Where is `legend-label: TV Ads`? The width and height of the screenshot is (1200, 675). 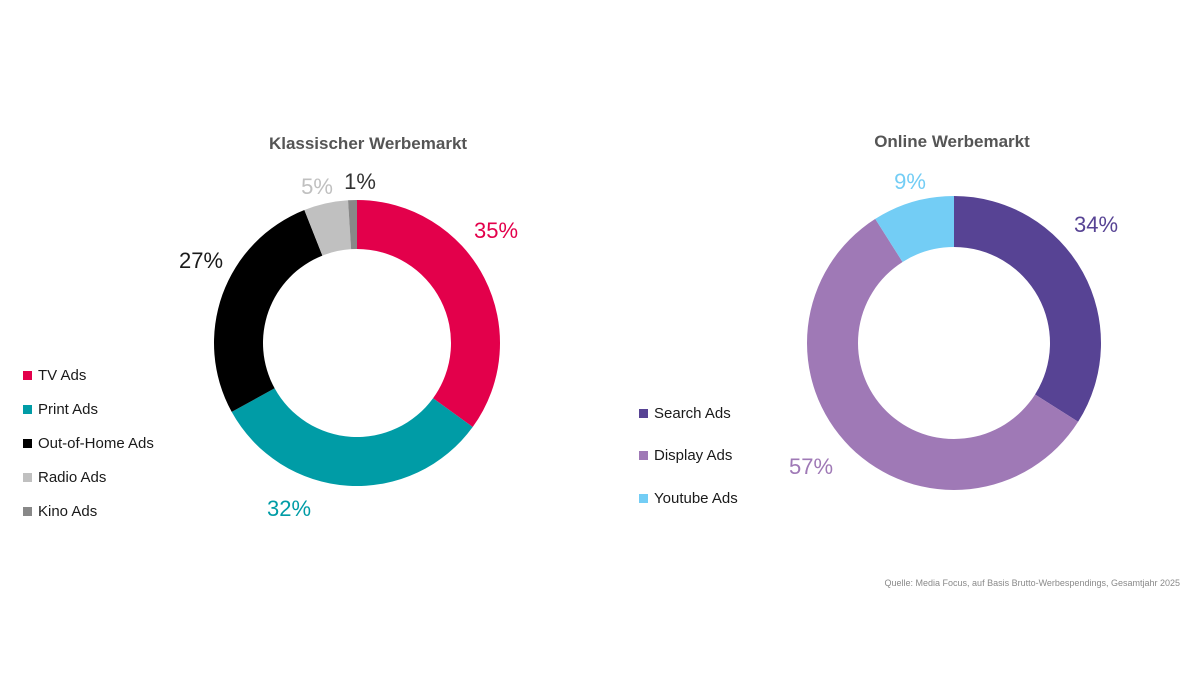 legend-label: TV Ads is located at coordinates (62, 375).